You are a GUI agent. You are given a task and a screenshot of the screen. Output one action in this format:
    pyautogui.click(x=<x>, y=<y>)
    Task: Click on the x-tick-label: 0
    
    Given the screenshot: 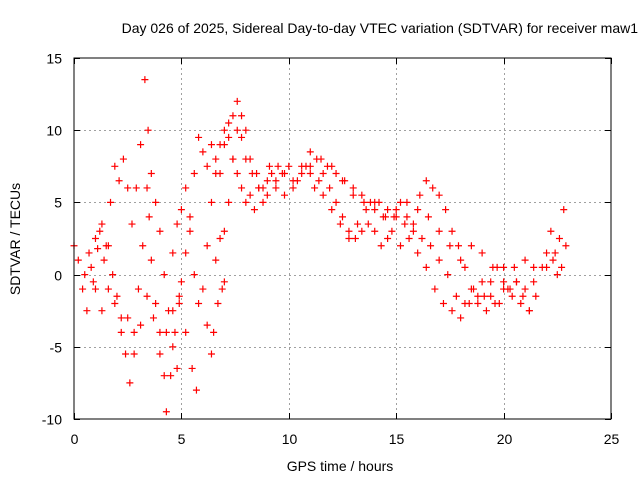 What is the action you would take?
    pyautogui.click(x=75, y=439)
    